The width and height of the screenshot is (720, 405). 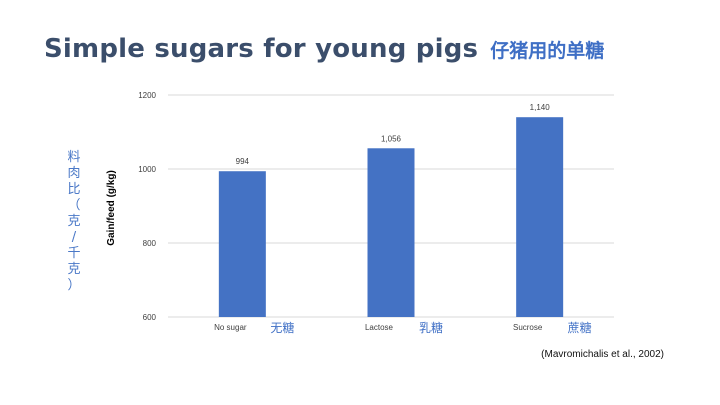 What do you see at coordinates (230, 327) in the screenshot?
I see `x-tick-label: No sugar` at bounding box center [230, 327].